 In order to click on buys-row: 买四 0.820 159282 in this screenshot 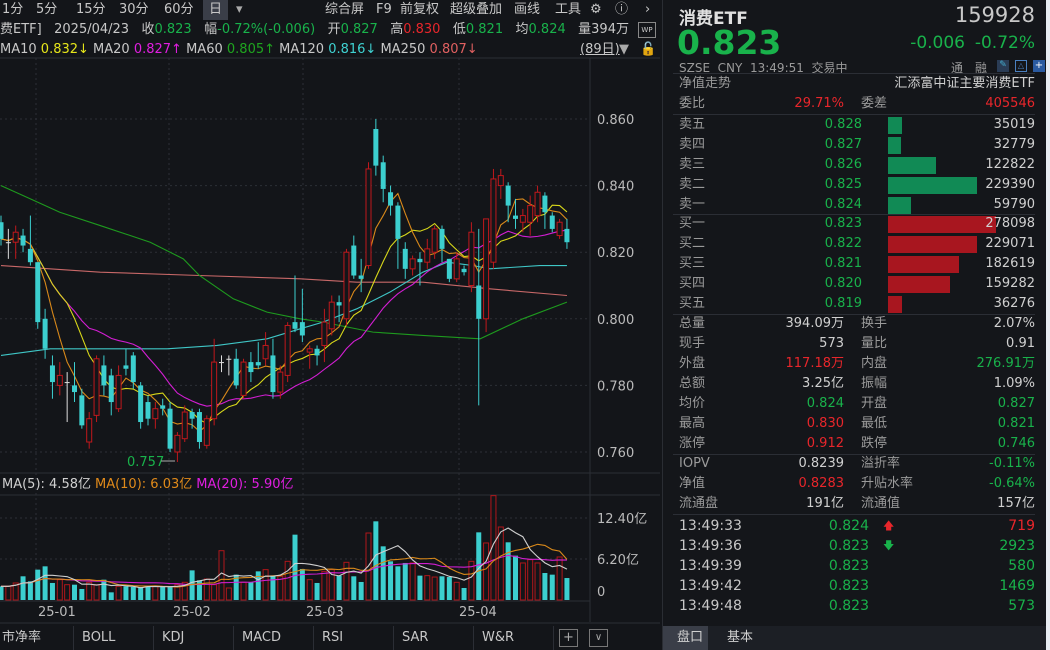, I will do `click(857, 284)`.